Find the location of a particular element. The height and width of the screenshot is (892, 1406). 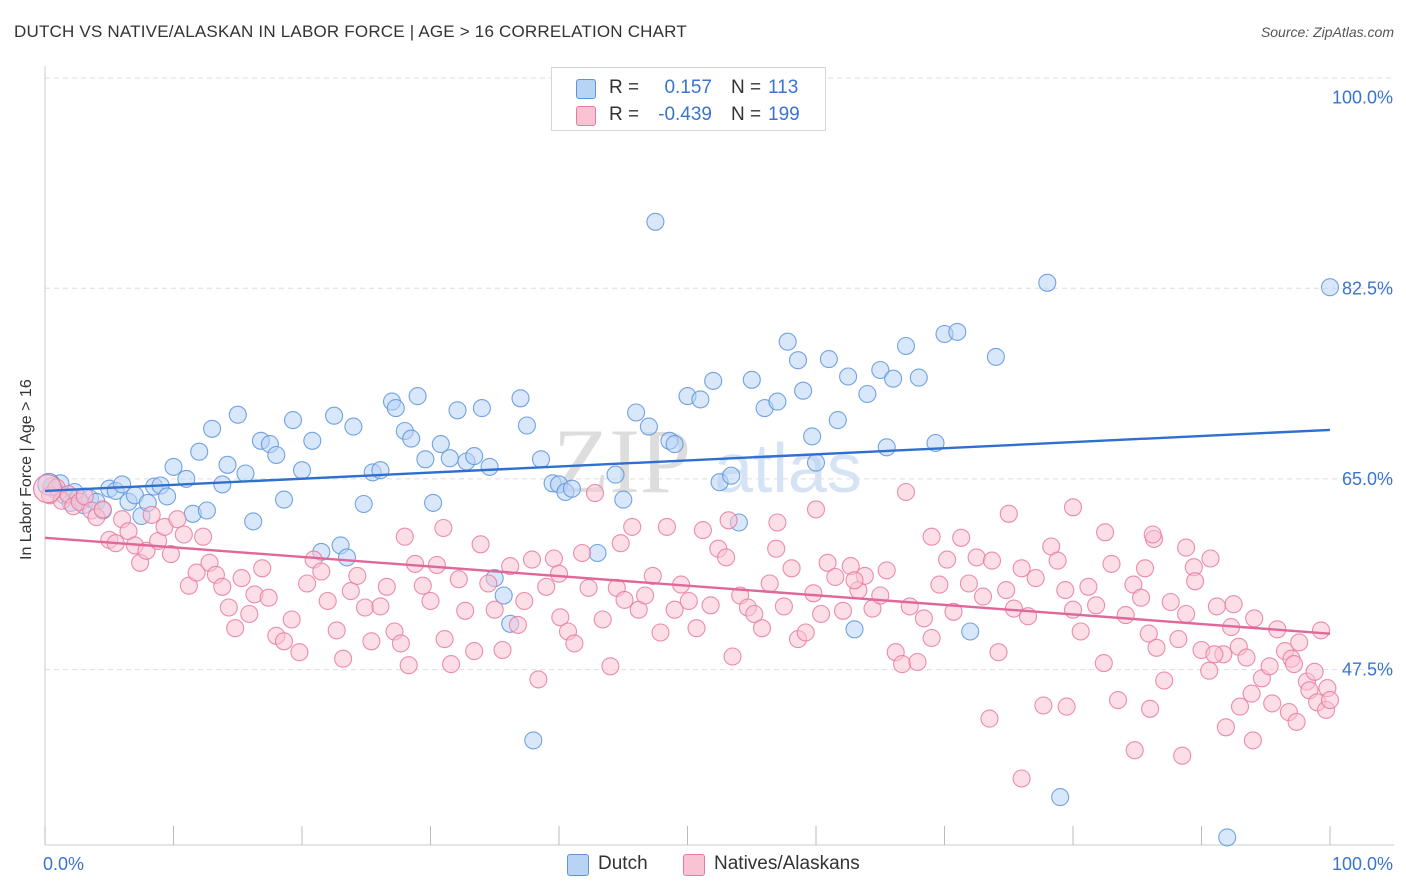

dutch-trend-line is located at coordinates (687, 460).